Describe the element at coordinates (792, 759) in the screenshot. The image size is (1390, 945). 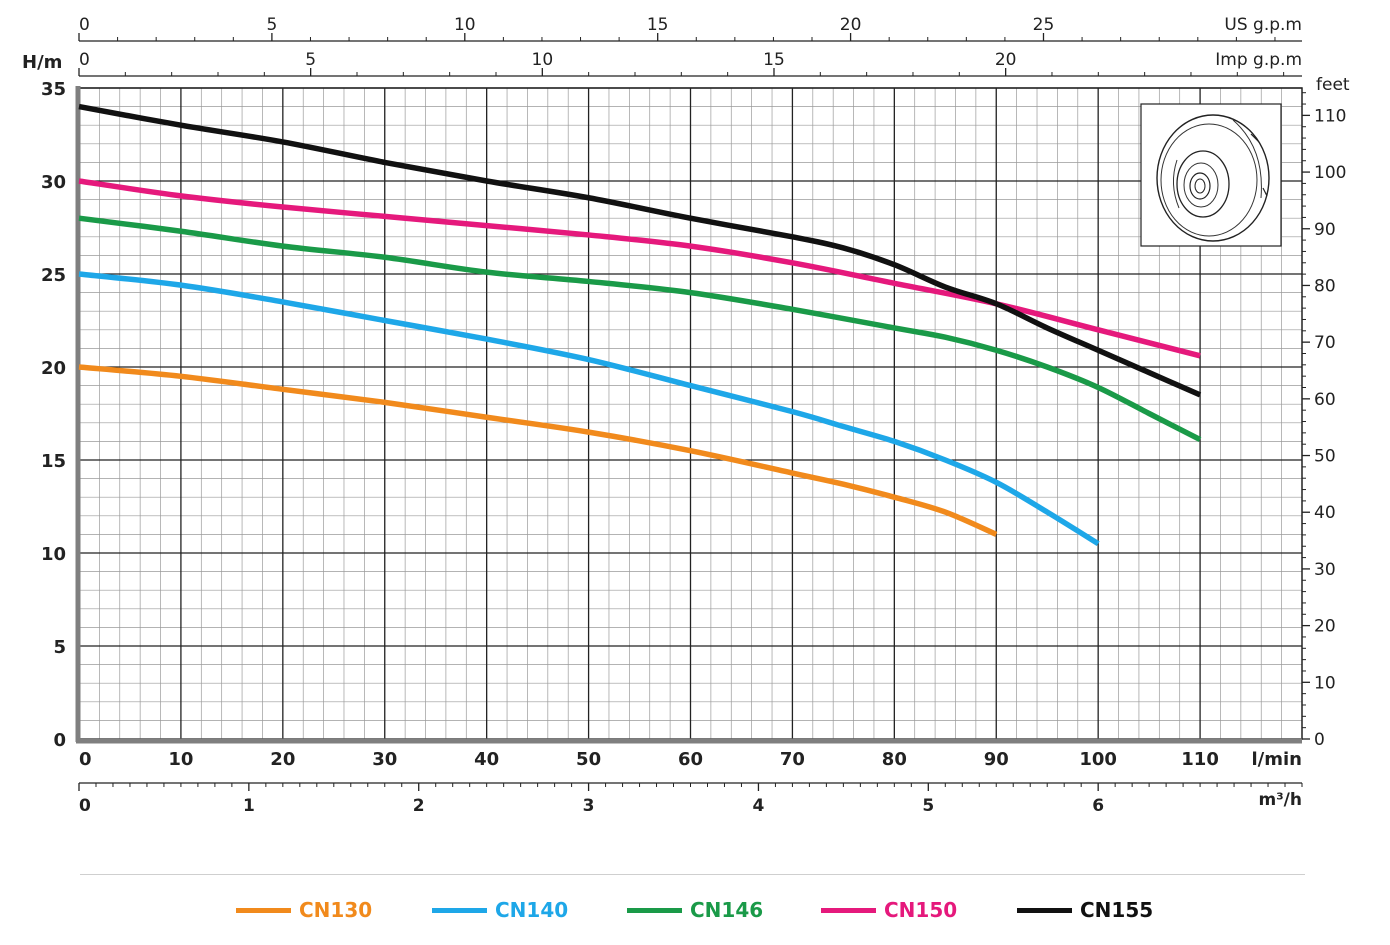
I see `x-tick-label: 70` at that location.